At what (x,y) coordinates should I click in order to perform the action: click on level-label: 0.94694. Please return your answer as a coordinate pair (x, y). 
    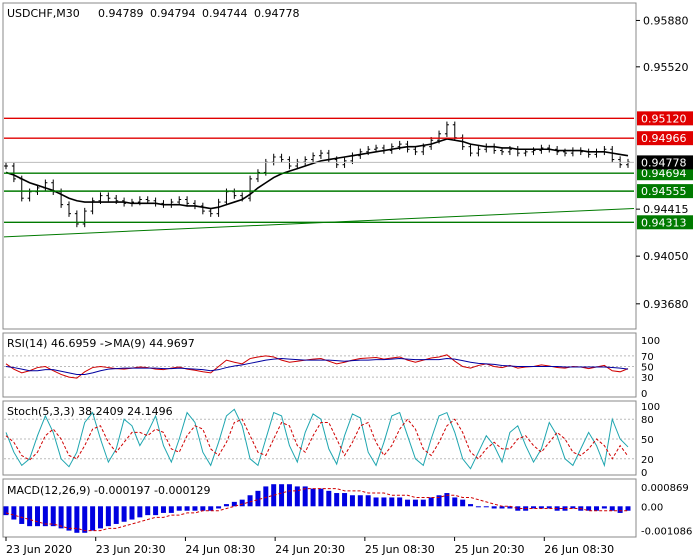
    Looking at the image, I should click on (664, 173).